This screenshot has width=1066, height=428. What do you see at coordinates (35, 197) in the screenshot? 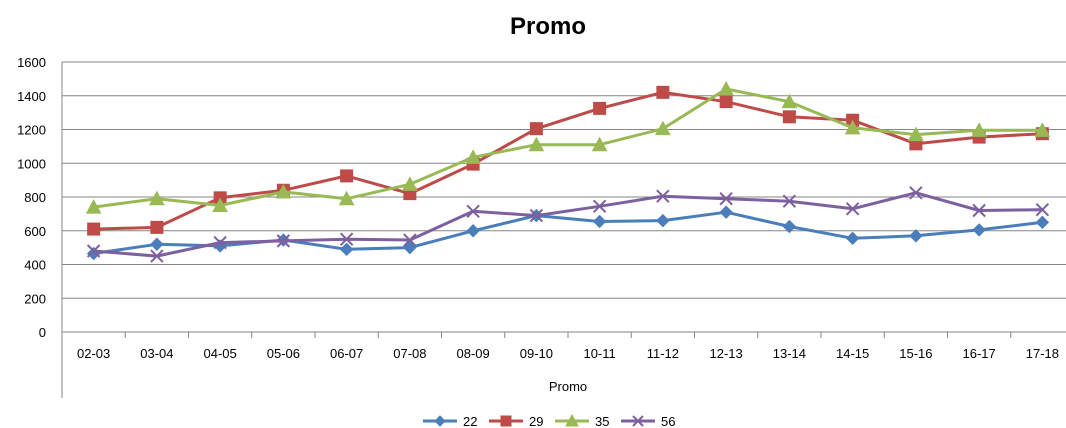
I see `y-tick-label: 800` at bounding box center [35, 197].